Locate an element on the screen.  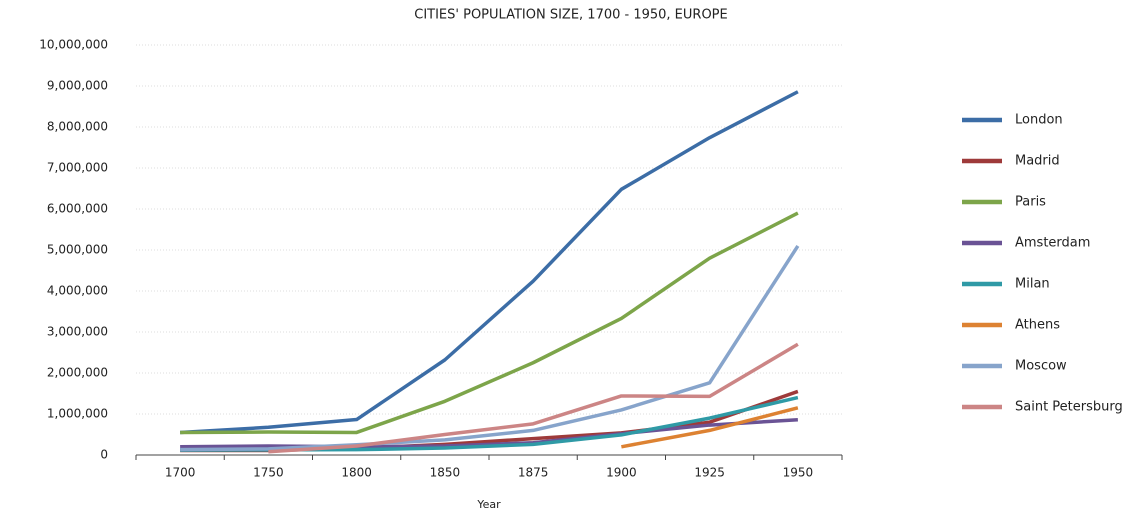
legend-label: Athens is located at coordinates (1037, 325).